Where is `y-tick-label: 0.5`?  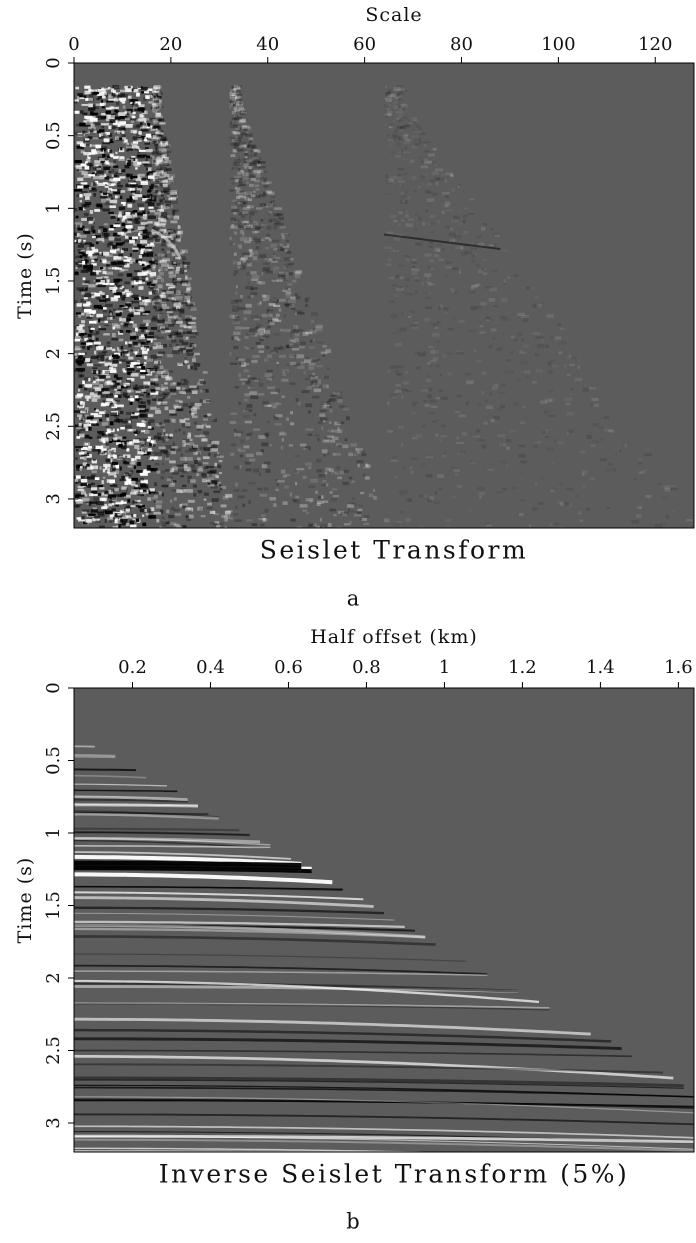
y-tick-label: 0.5 is located at coordinates (53, 760).